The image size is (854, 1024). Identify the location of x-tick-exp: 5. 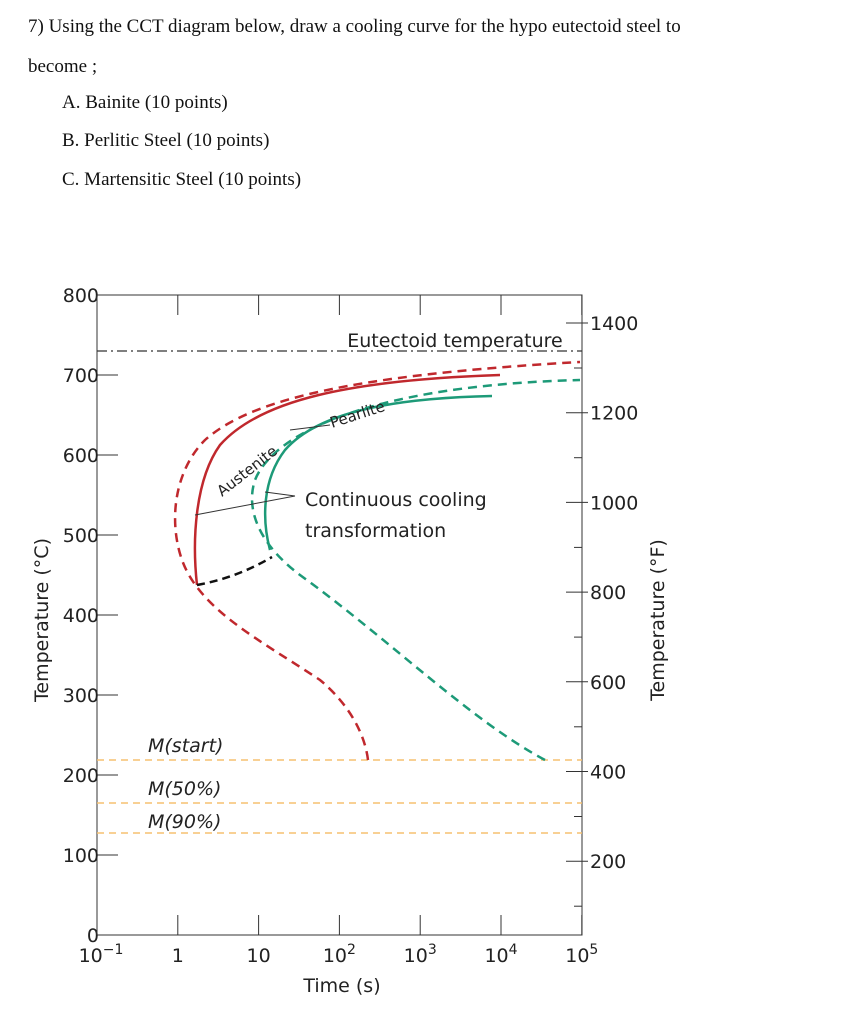
(593, 950).